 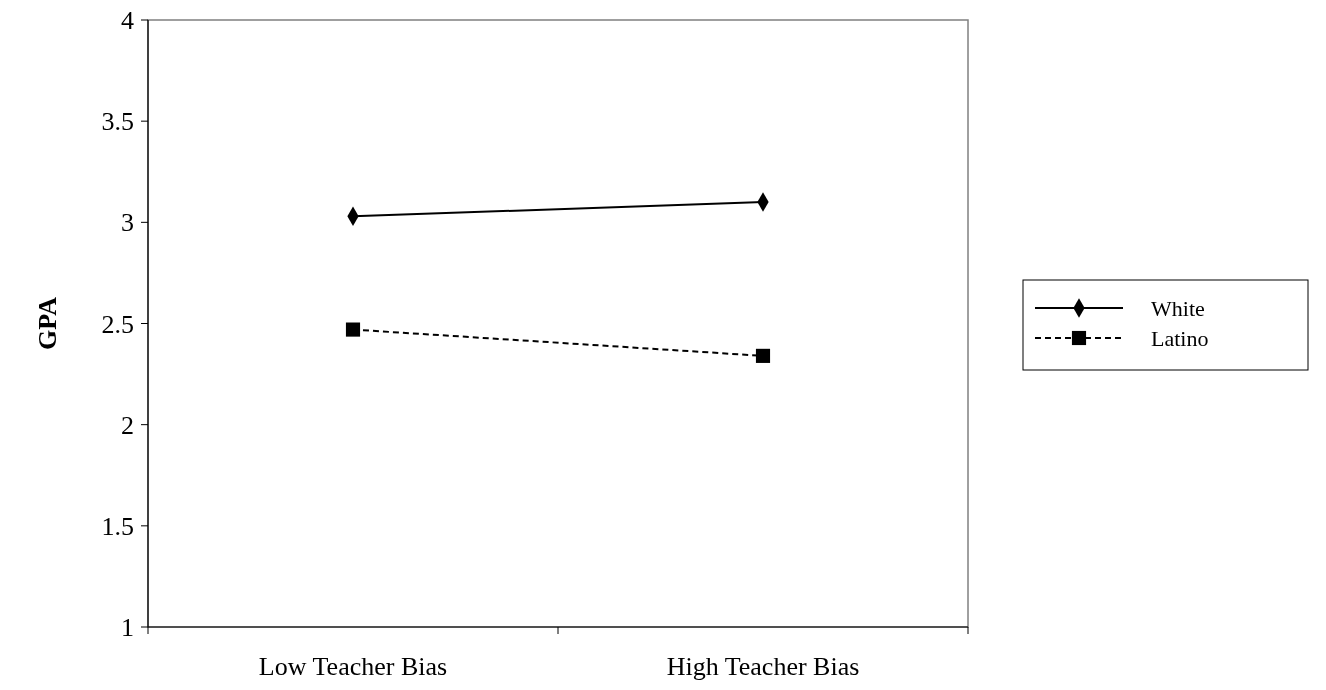 I want to click on y-tick-label: 3, so click(x=127, y=223).